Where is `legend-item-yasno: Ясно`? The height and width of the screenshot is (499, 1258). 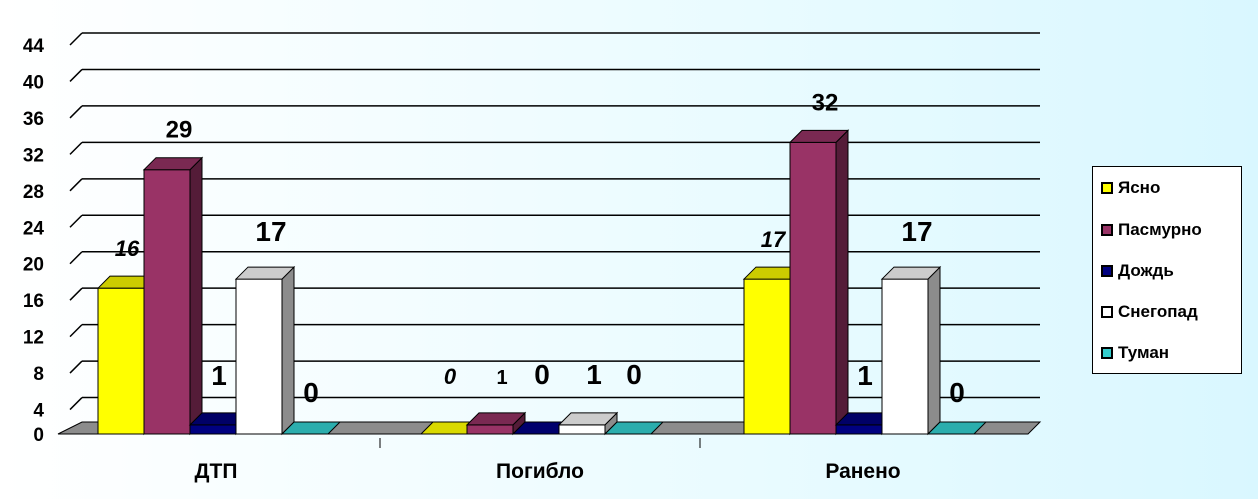 legend-item-yasno: Ясно is located at coordinates (1130, 188).